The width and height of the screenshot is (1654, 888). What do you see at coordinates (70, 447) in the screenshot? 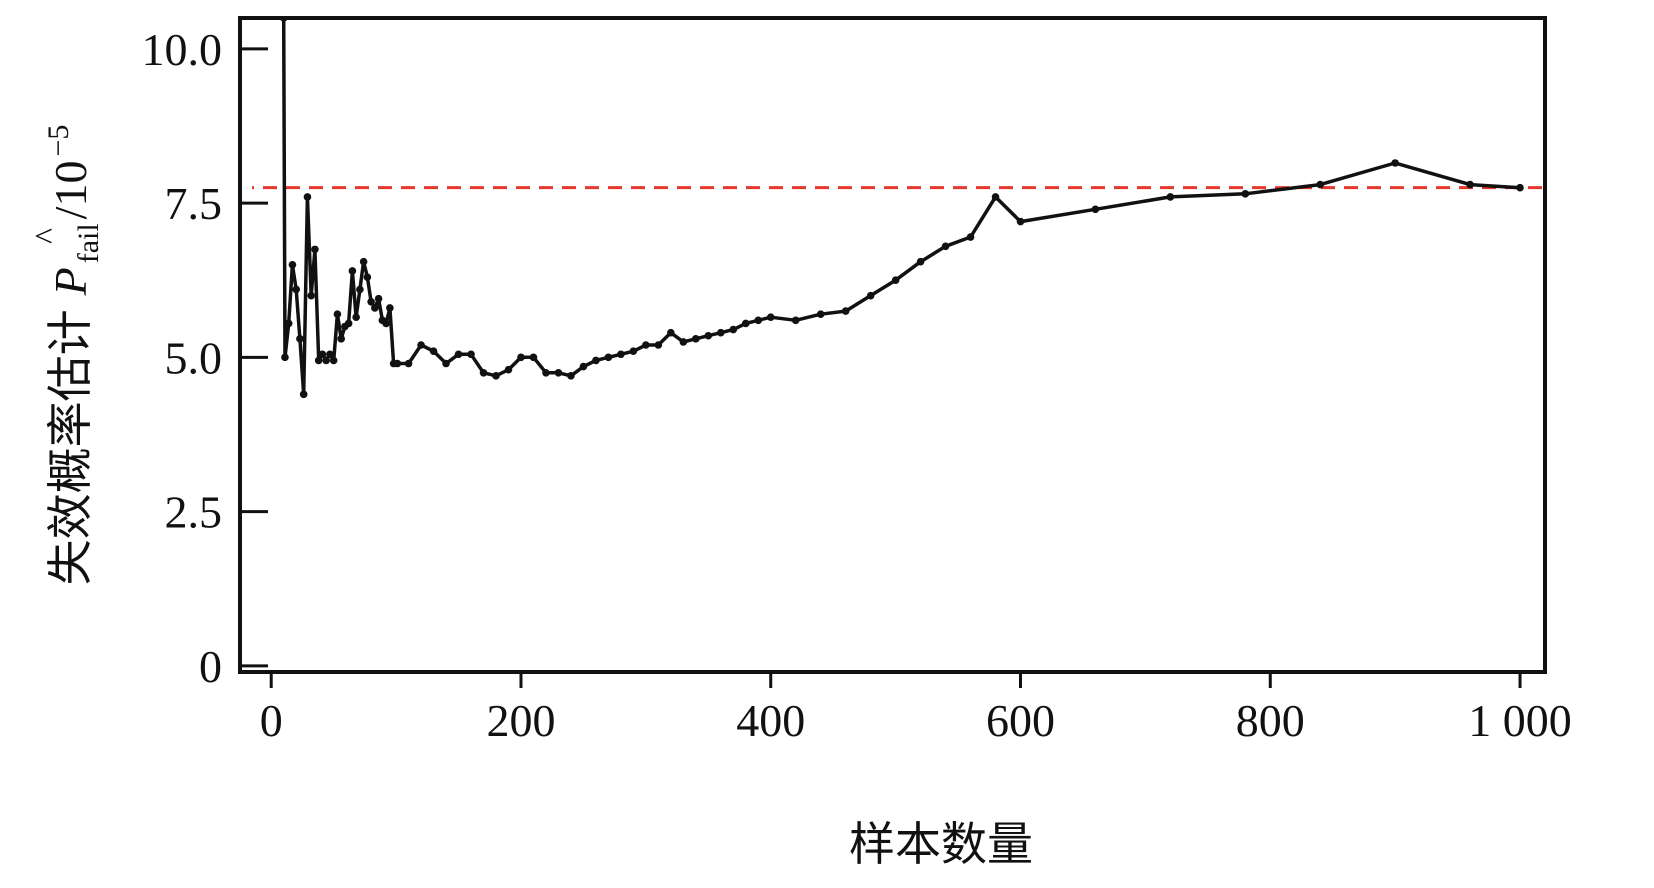
I see `y-axis-title-prefix: 失效概率估计` at bounding box center [70, 447].